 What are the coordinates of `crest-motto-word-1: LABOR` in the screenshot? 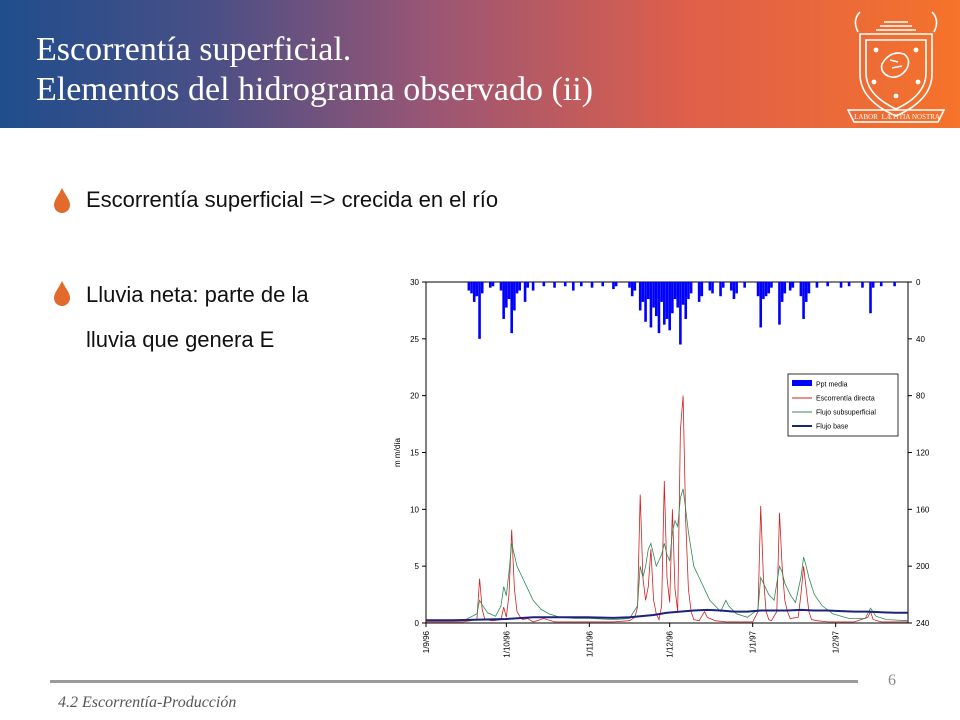 It's located at (866, 117).